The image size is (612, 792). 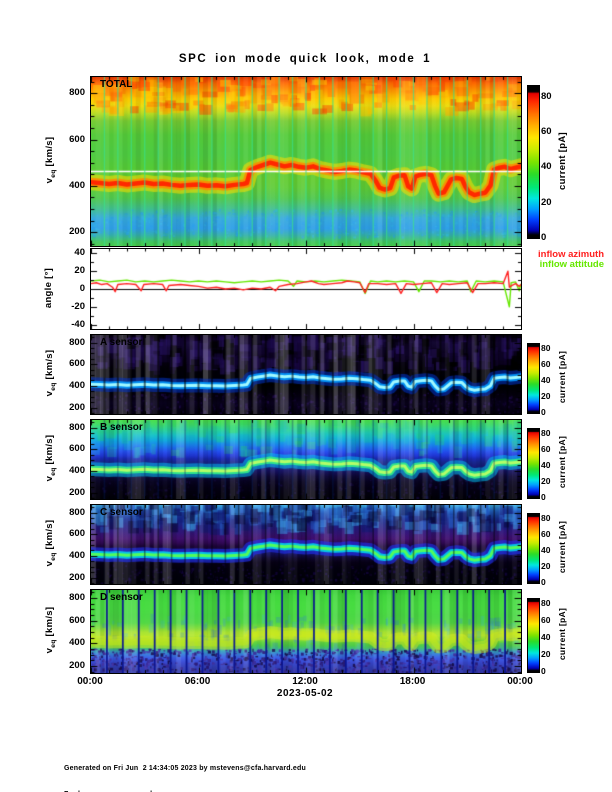 I want to click on x-axis-tick-label: 06:00, so click(x=197, y=681).